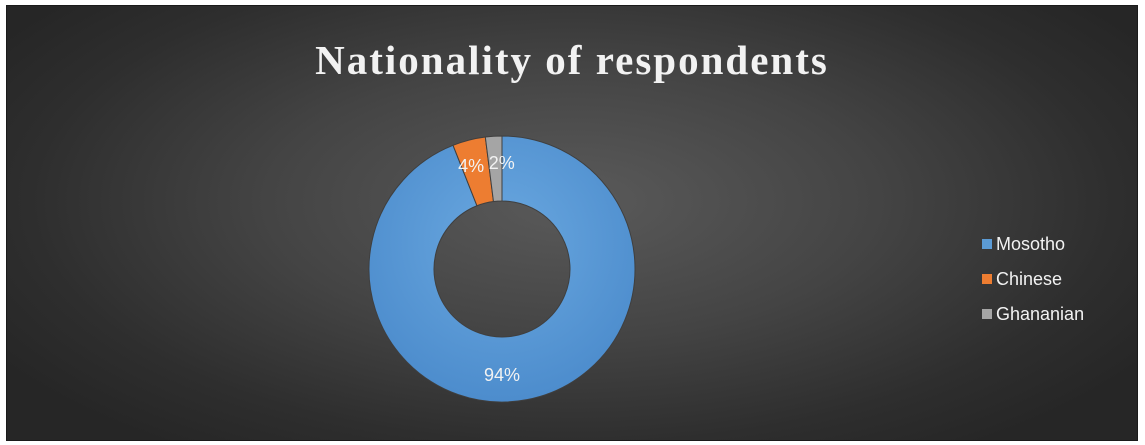 The image size is (1145, 445). I want to click on legend-item-mosotho: Mosotho, so click(1033, 244).